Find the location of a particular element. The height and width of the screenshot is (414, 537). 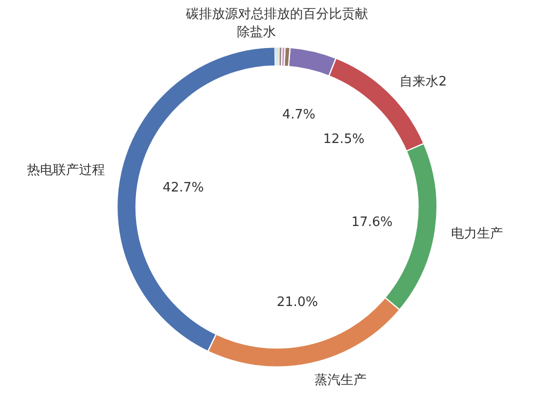

data-label: 42.7% is located at coordinates (183, 188).